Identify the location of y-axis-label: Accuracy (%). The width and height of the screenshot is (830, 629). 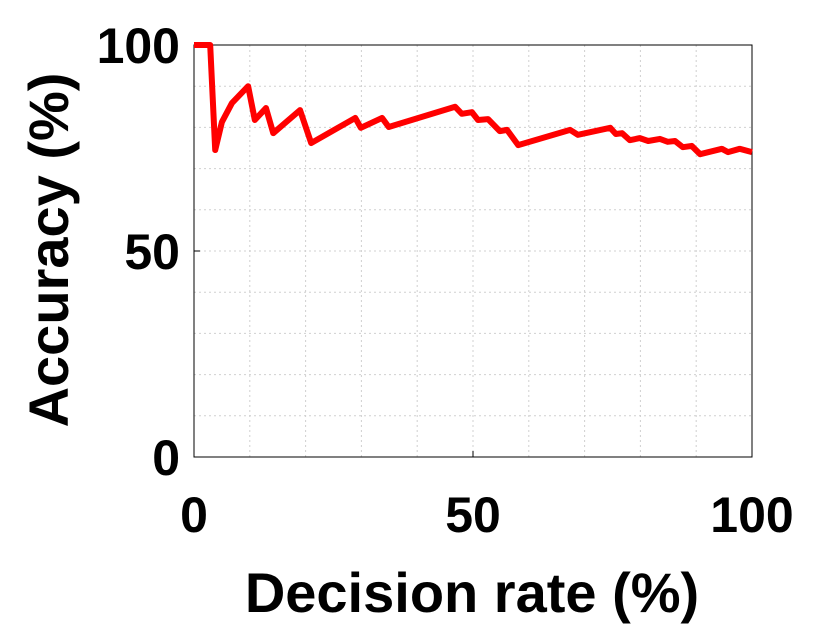
(48, 250).